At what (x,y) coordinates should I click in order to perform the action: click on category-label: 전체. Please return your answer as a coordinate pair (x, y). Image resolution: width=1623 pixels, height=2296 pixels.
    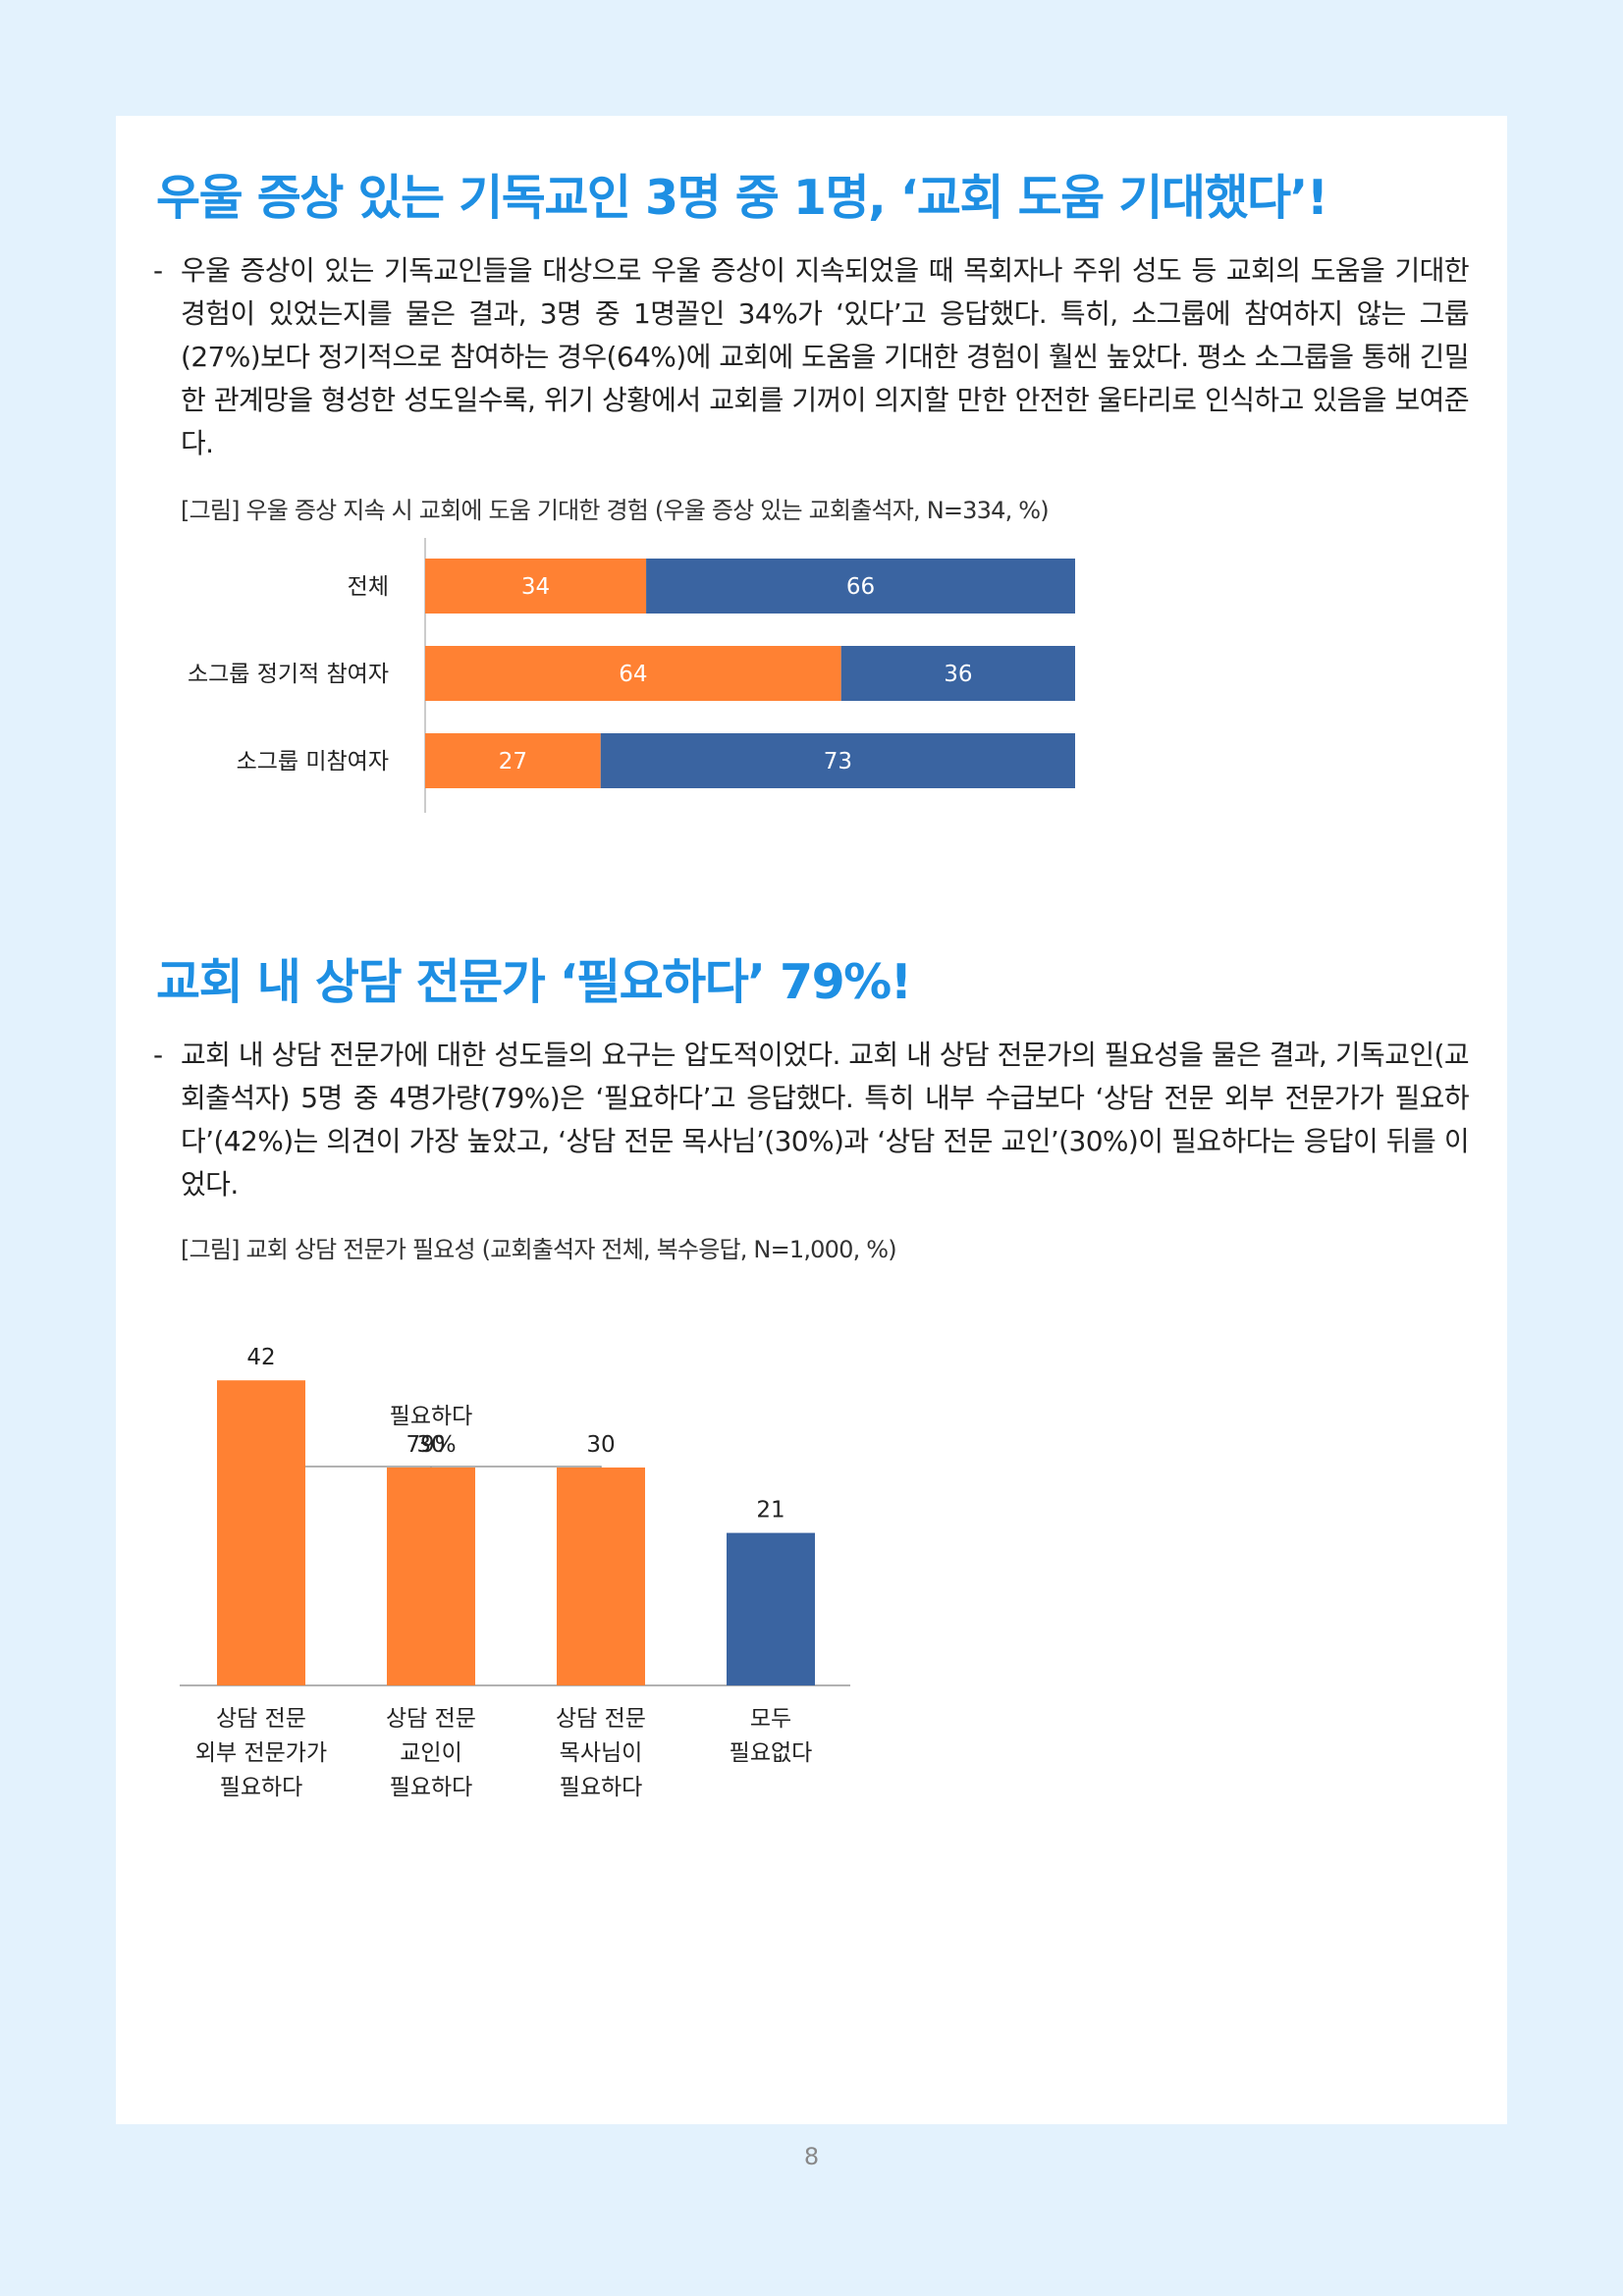
    Looking at the image, I should click on (368, 587).